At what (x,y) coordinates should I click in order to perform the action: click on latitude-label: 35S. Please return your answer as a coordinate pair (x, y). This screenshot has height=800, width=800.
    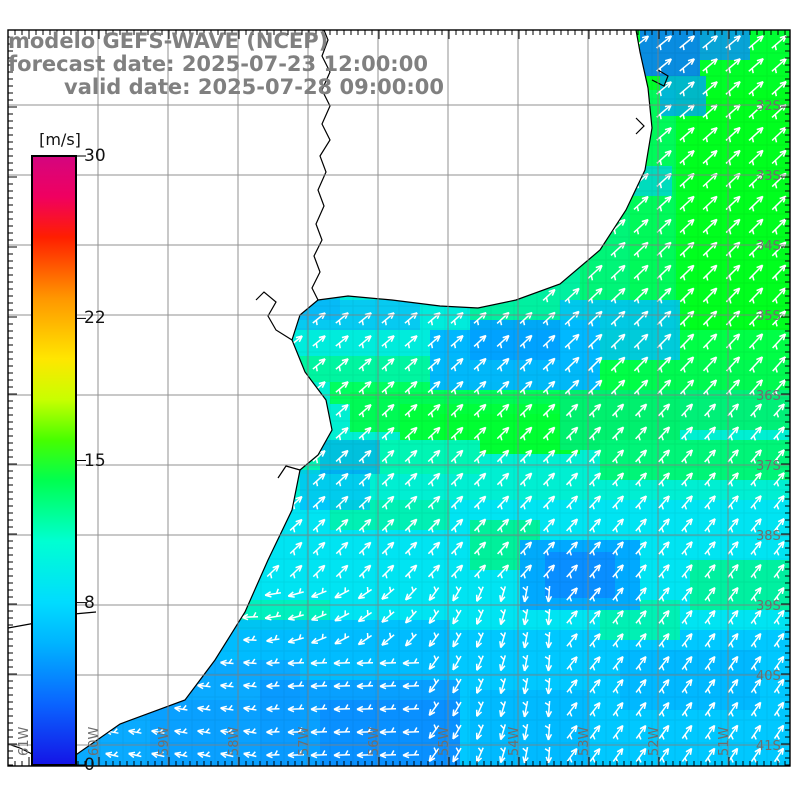
    Looking at the image, I should click on (768, 316).